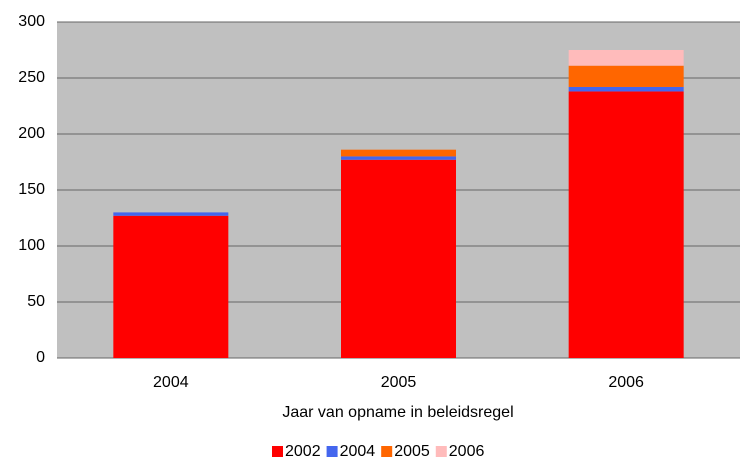  I want to click on x-tick-label: 2006, so click(626, 382).